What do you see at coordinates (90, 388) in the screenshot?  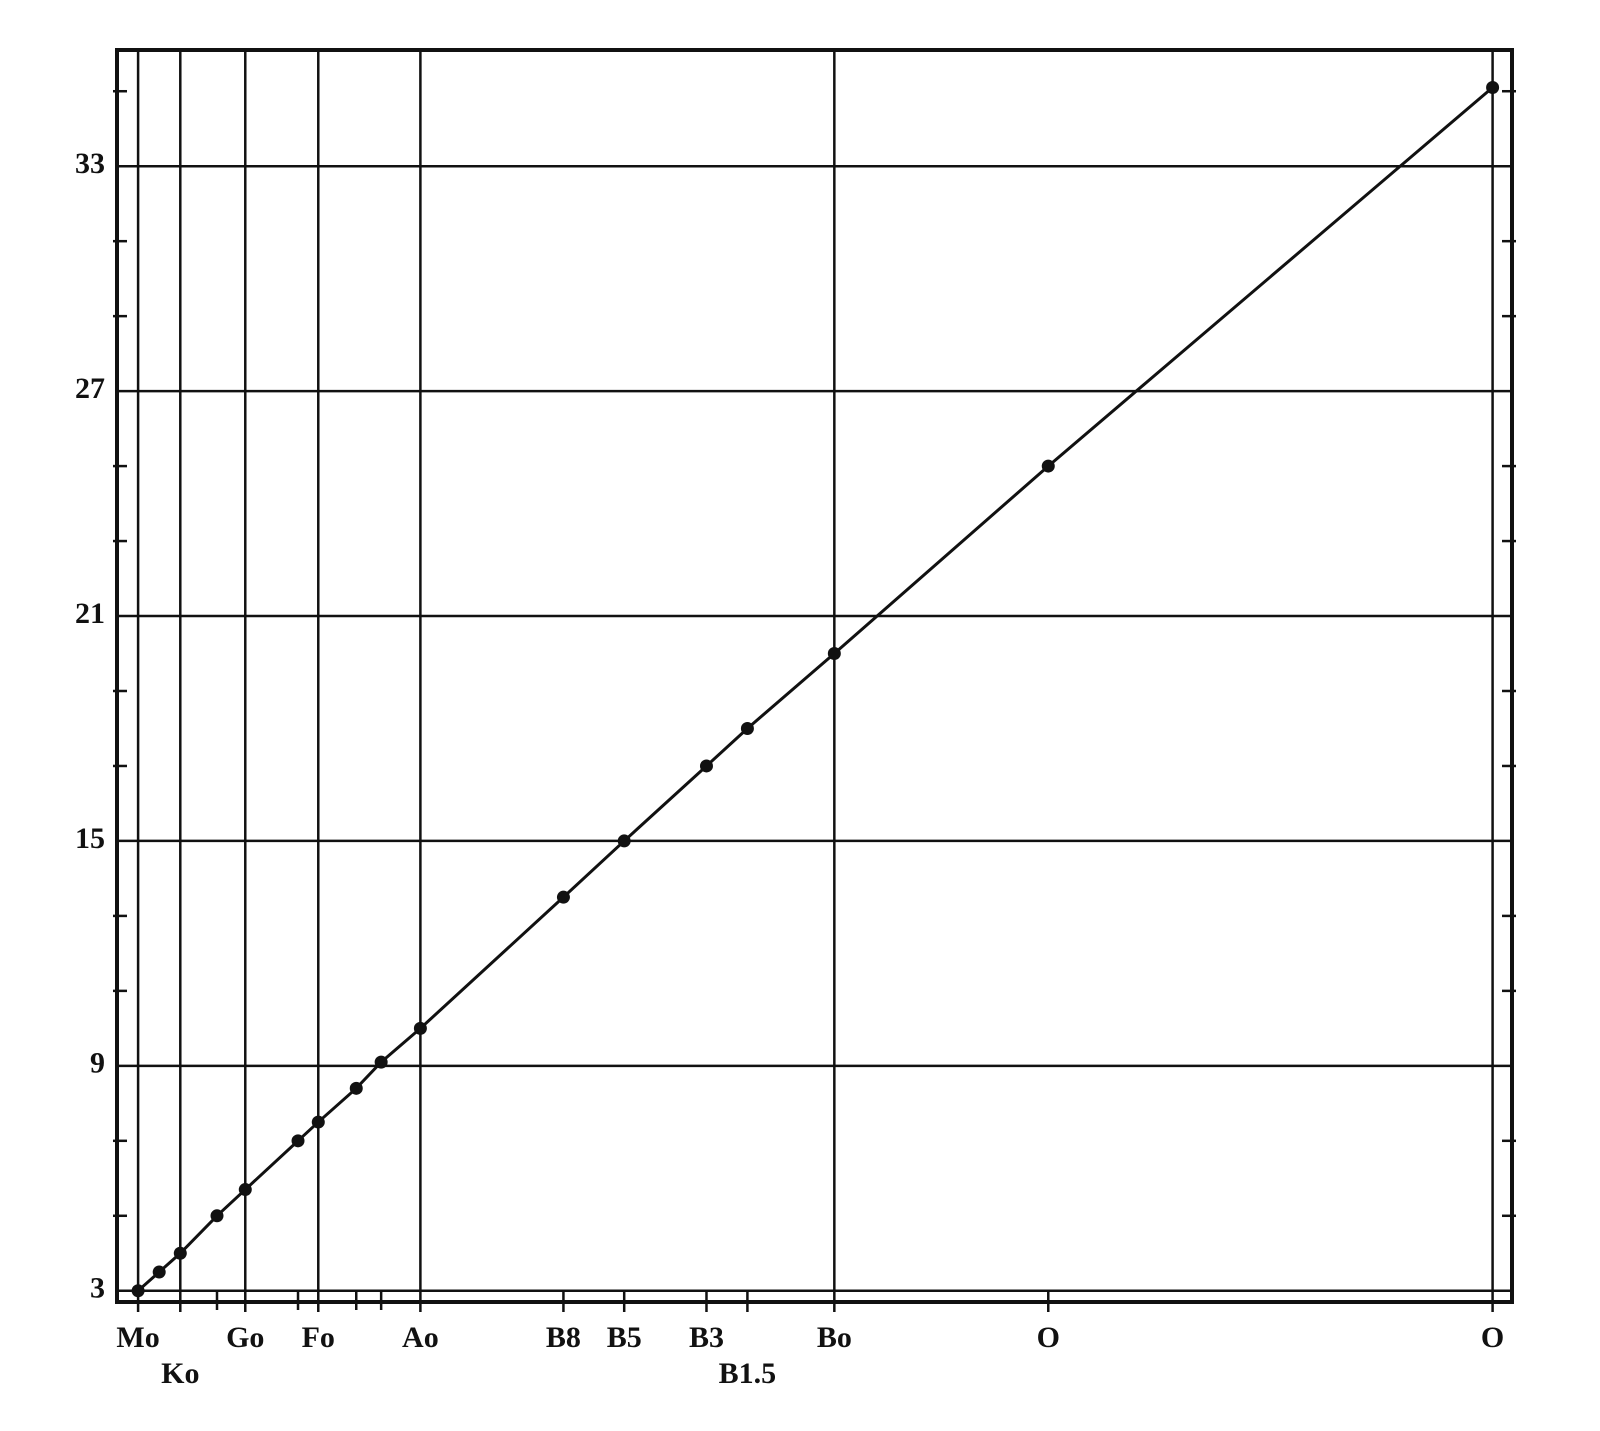 I see `y-tick-label: 27` at bounding box center [90, 388].